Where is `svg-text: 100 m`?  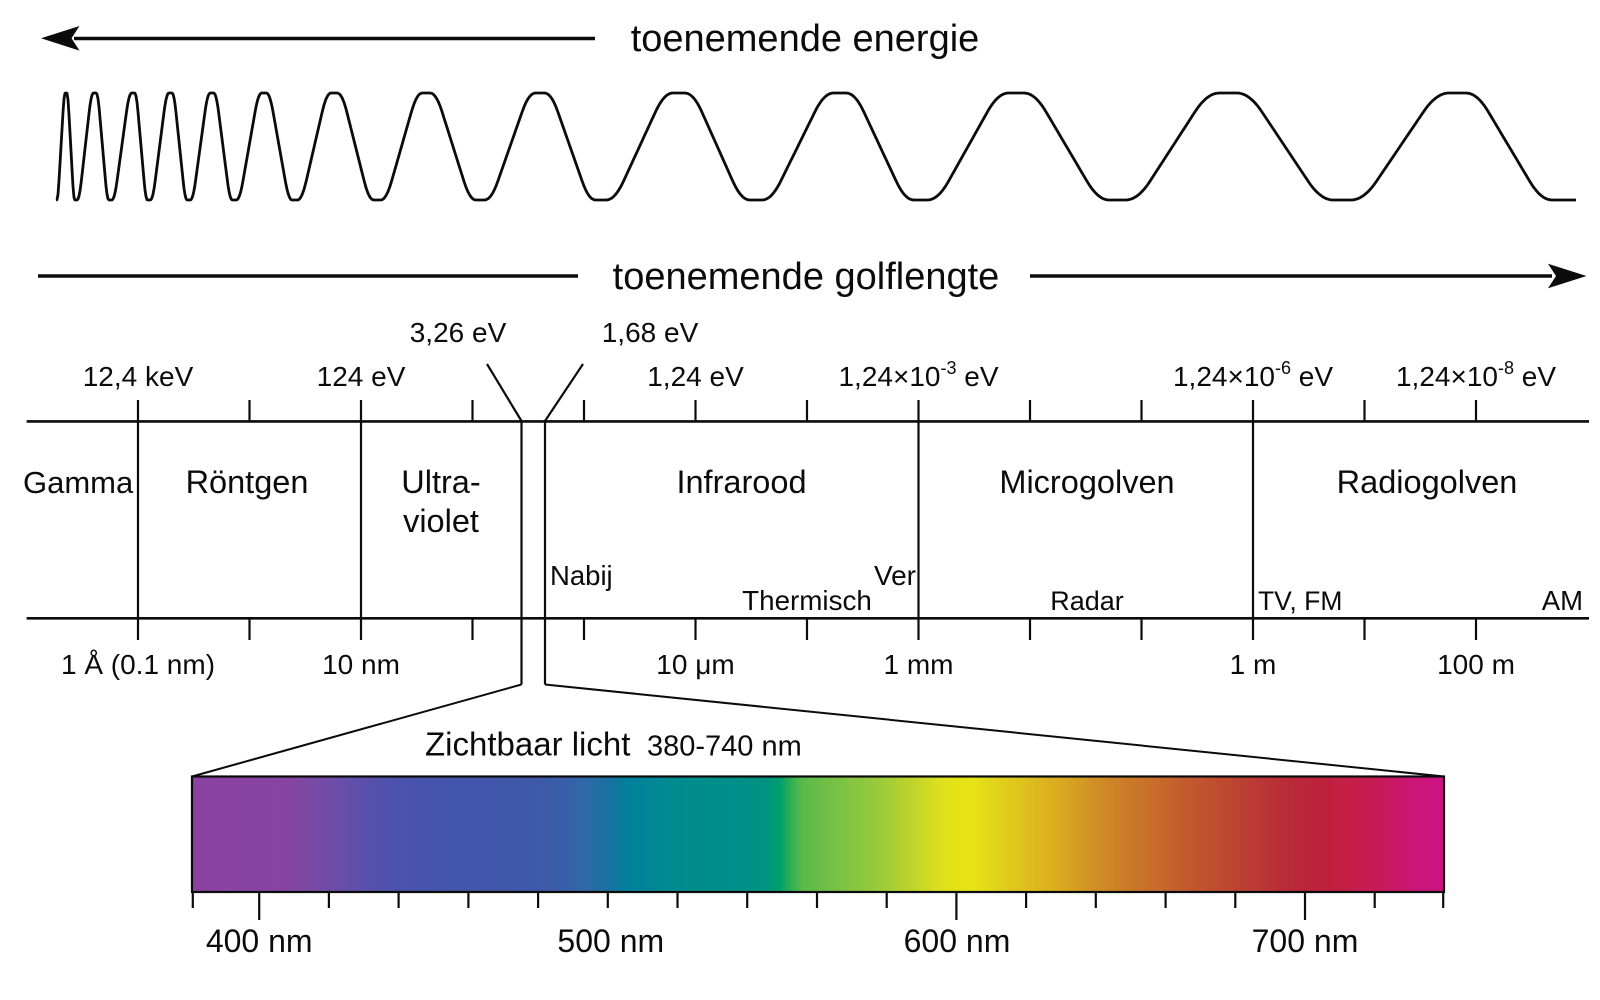
svg-text: 100 m is located at coordinates (1476, 664).